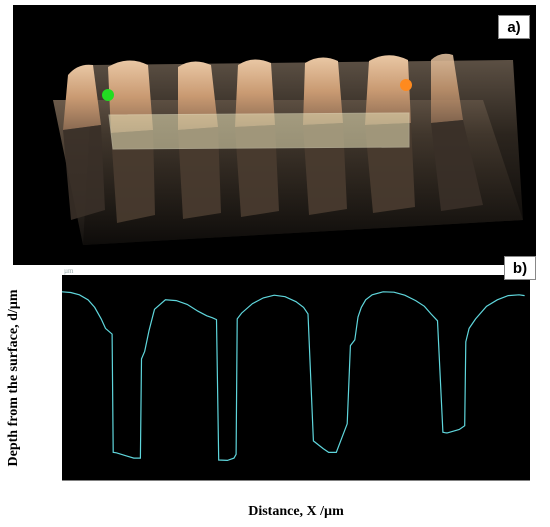  Describe the element at coordinates (69, 271) in the screenshot. I see `unit-mark: µm` at that location.